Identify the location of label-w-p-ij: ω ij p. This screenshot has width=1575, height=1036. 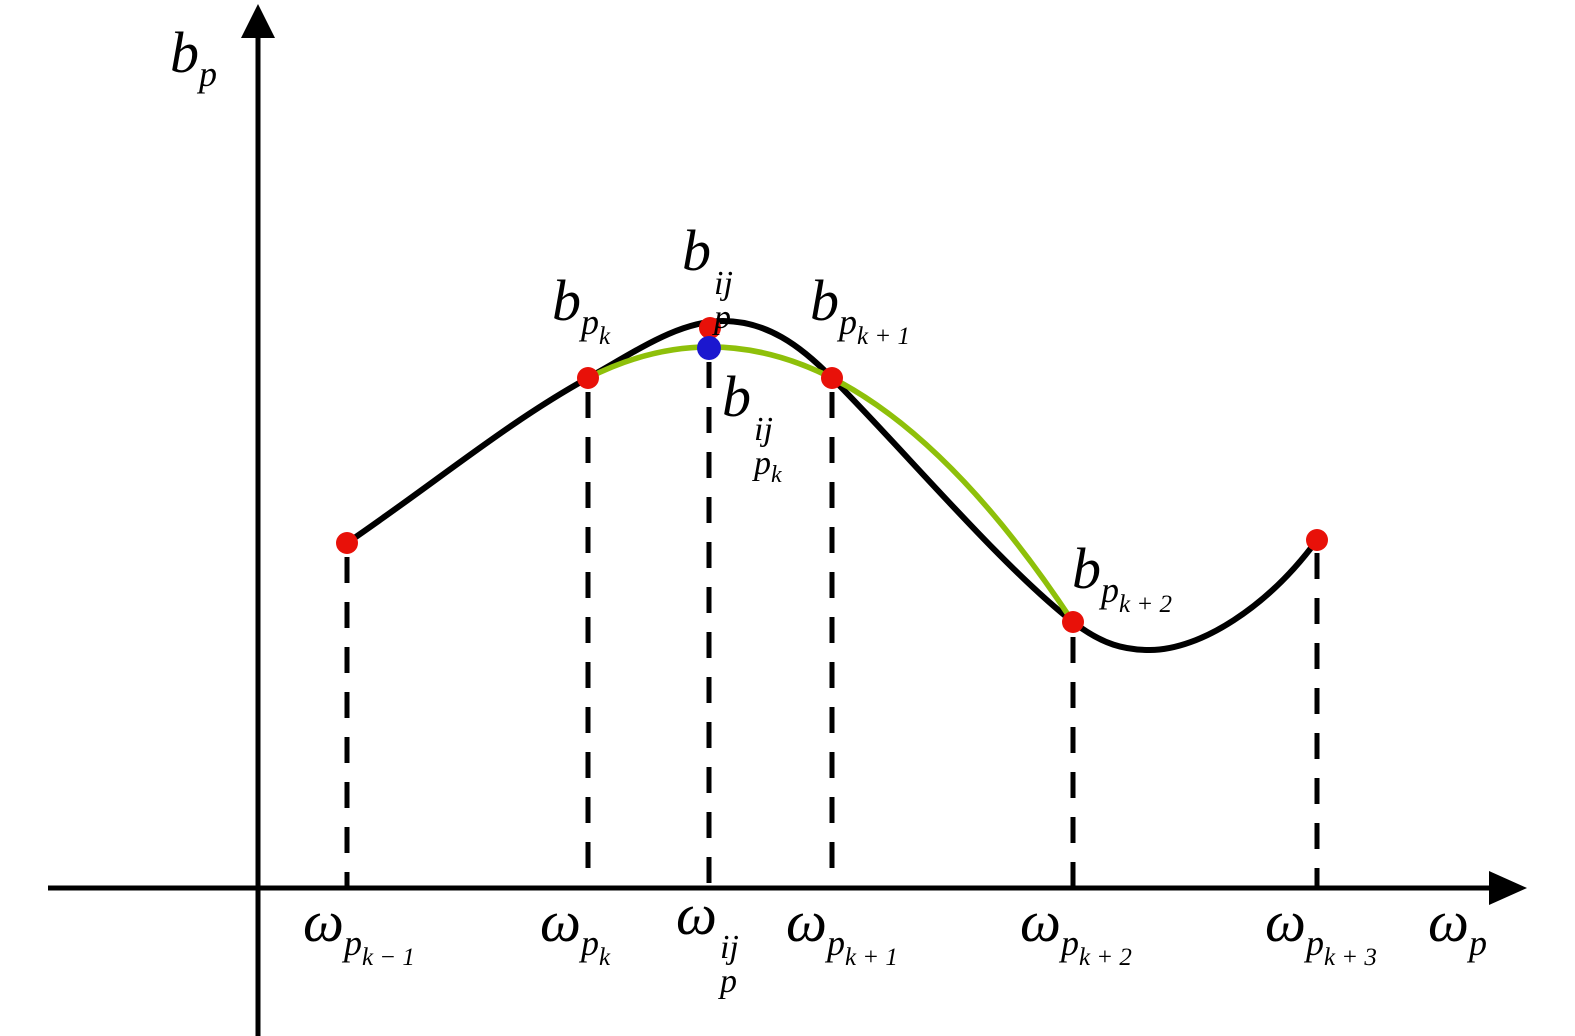
(707, 942).